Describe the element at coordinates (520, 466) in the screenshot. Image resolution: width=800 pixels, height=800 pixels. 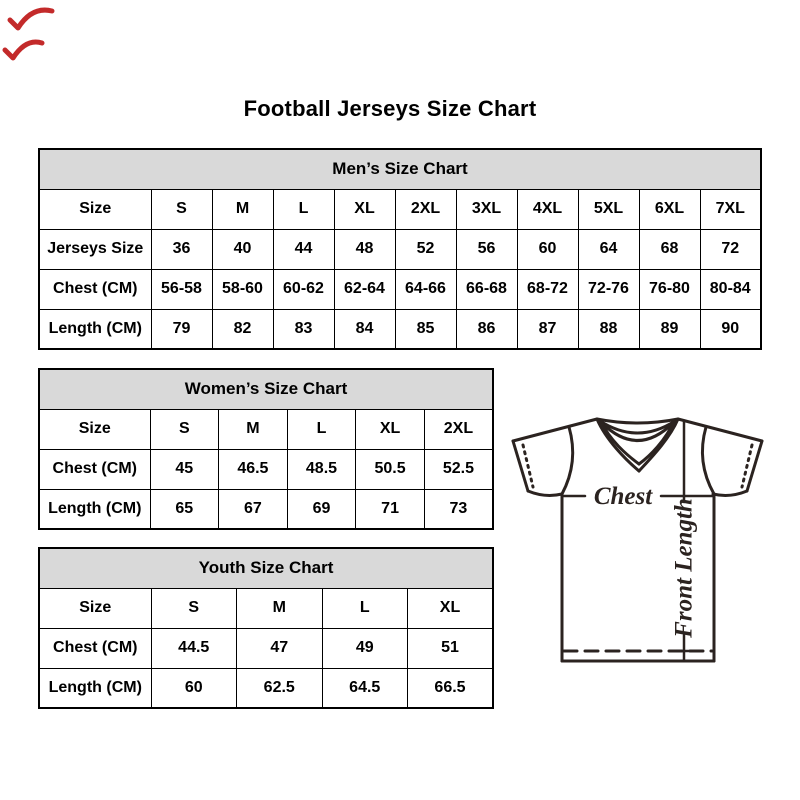
I see `jersey-left-cuff-line` at that location.